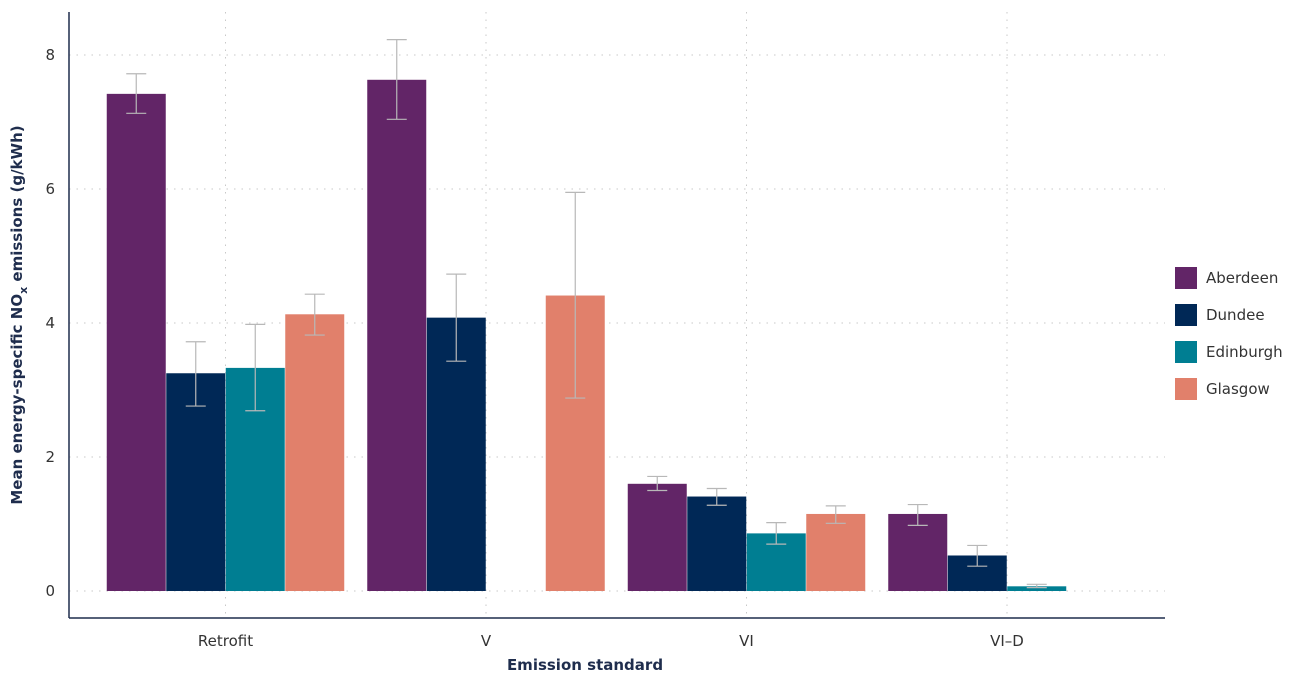  I want to click on y-tick-label: 6, so click(50, 189).